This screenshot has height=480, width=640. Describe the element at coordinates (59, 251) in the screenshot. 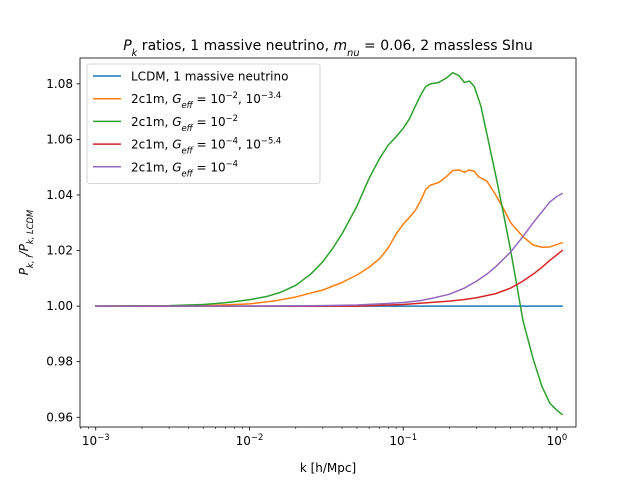

I see `y-tick-label: 1.02` at that location.